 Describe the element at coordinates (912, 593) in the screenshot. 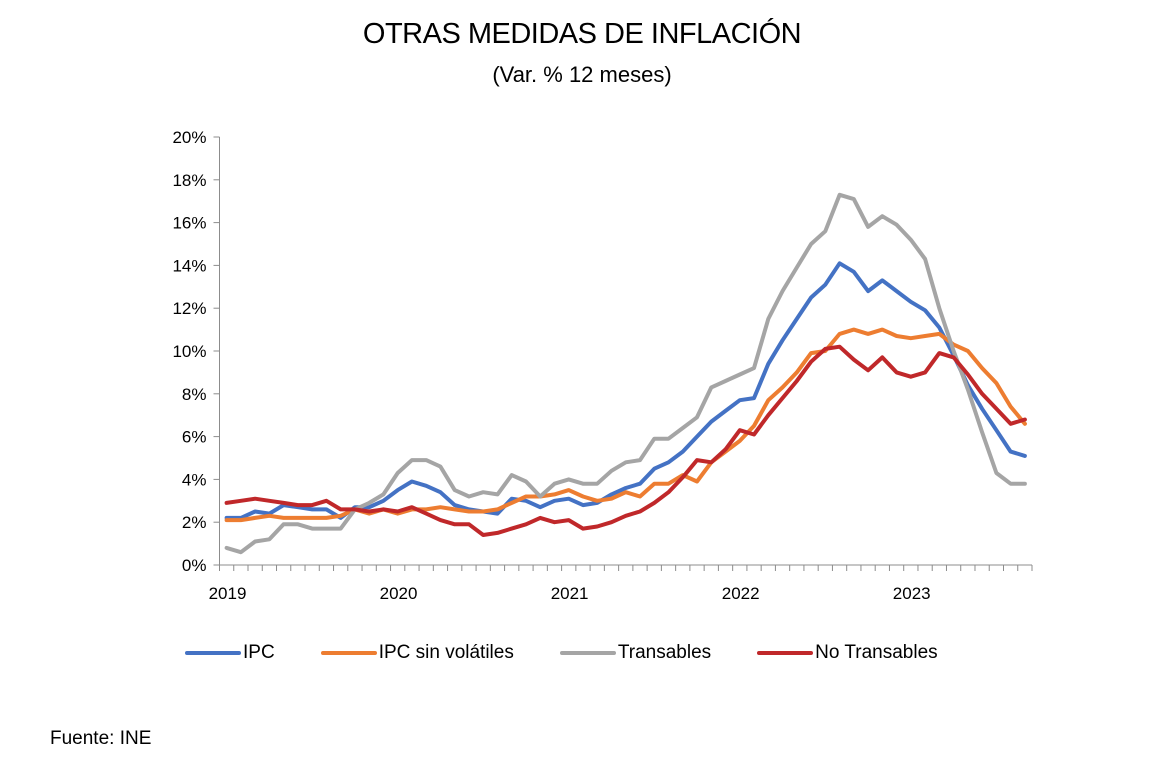

I see `x-tick-label: 2023` at that location.